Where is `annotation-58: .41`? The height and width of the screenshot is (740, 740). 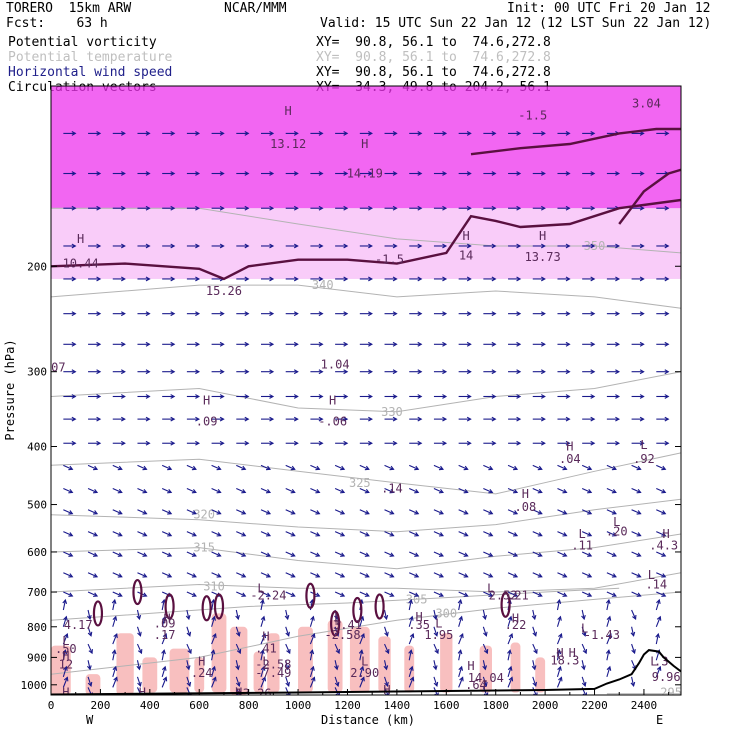 annotation-58: .41 is located at coordinates (266, 649).